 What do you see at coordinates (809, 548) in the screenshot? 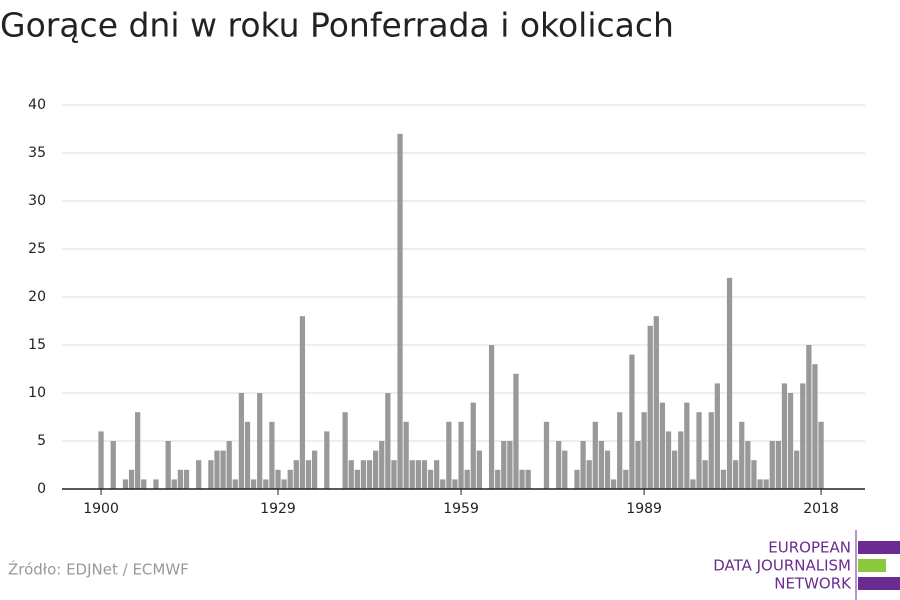
I see `logo-text: EUROPEAN` at bounding box center [809, 548].